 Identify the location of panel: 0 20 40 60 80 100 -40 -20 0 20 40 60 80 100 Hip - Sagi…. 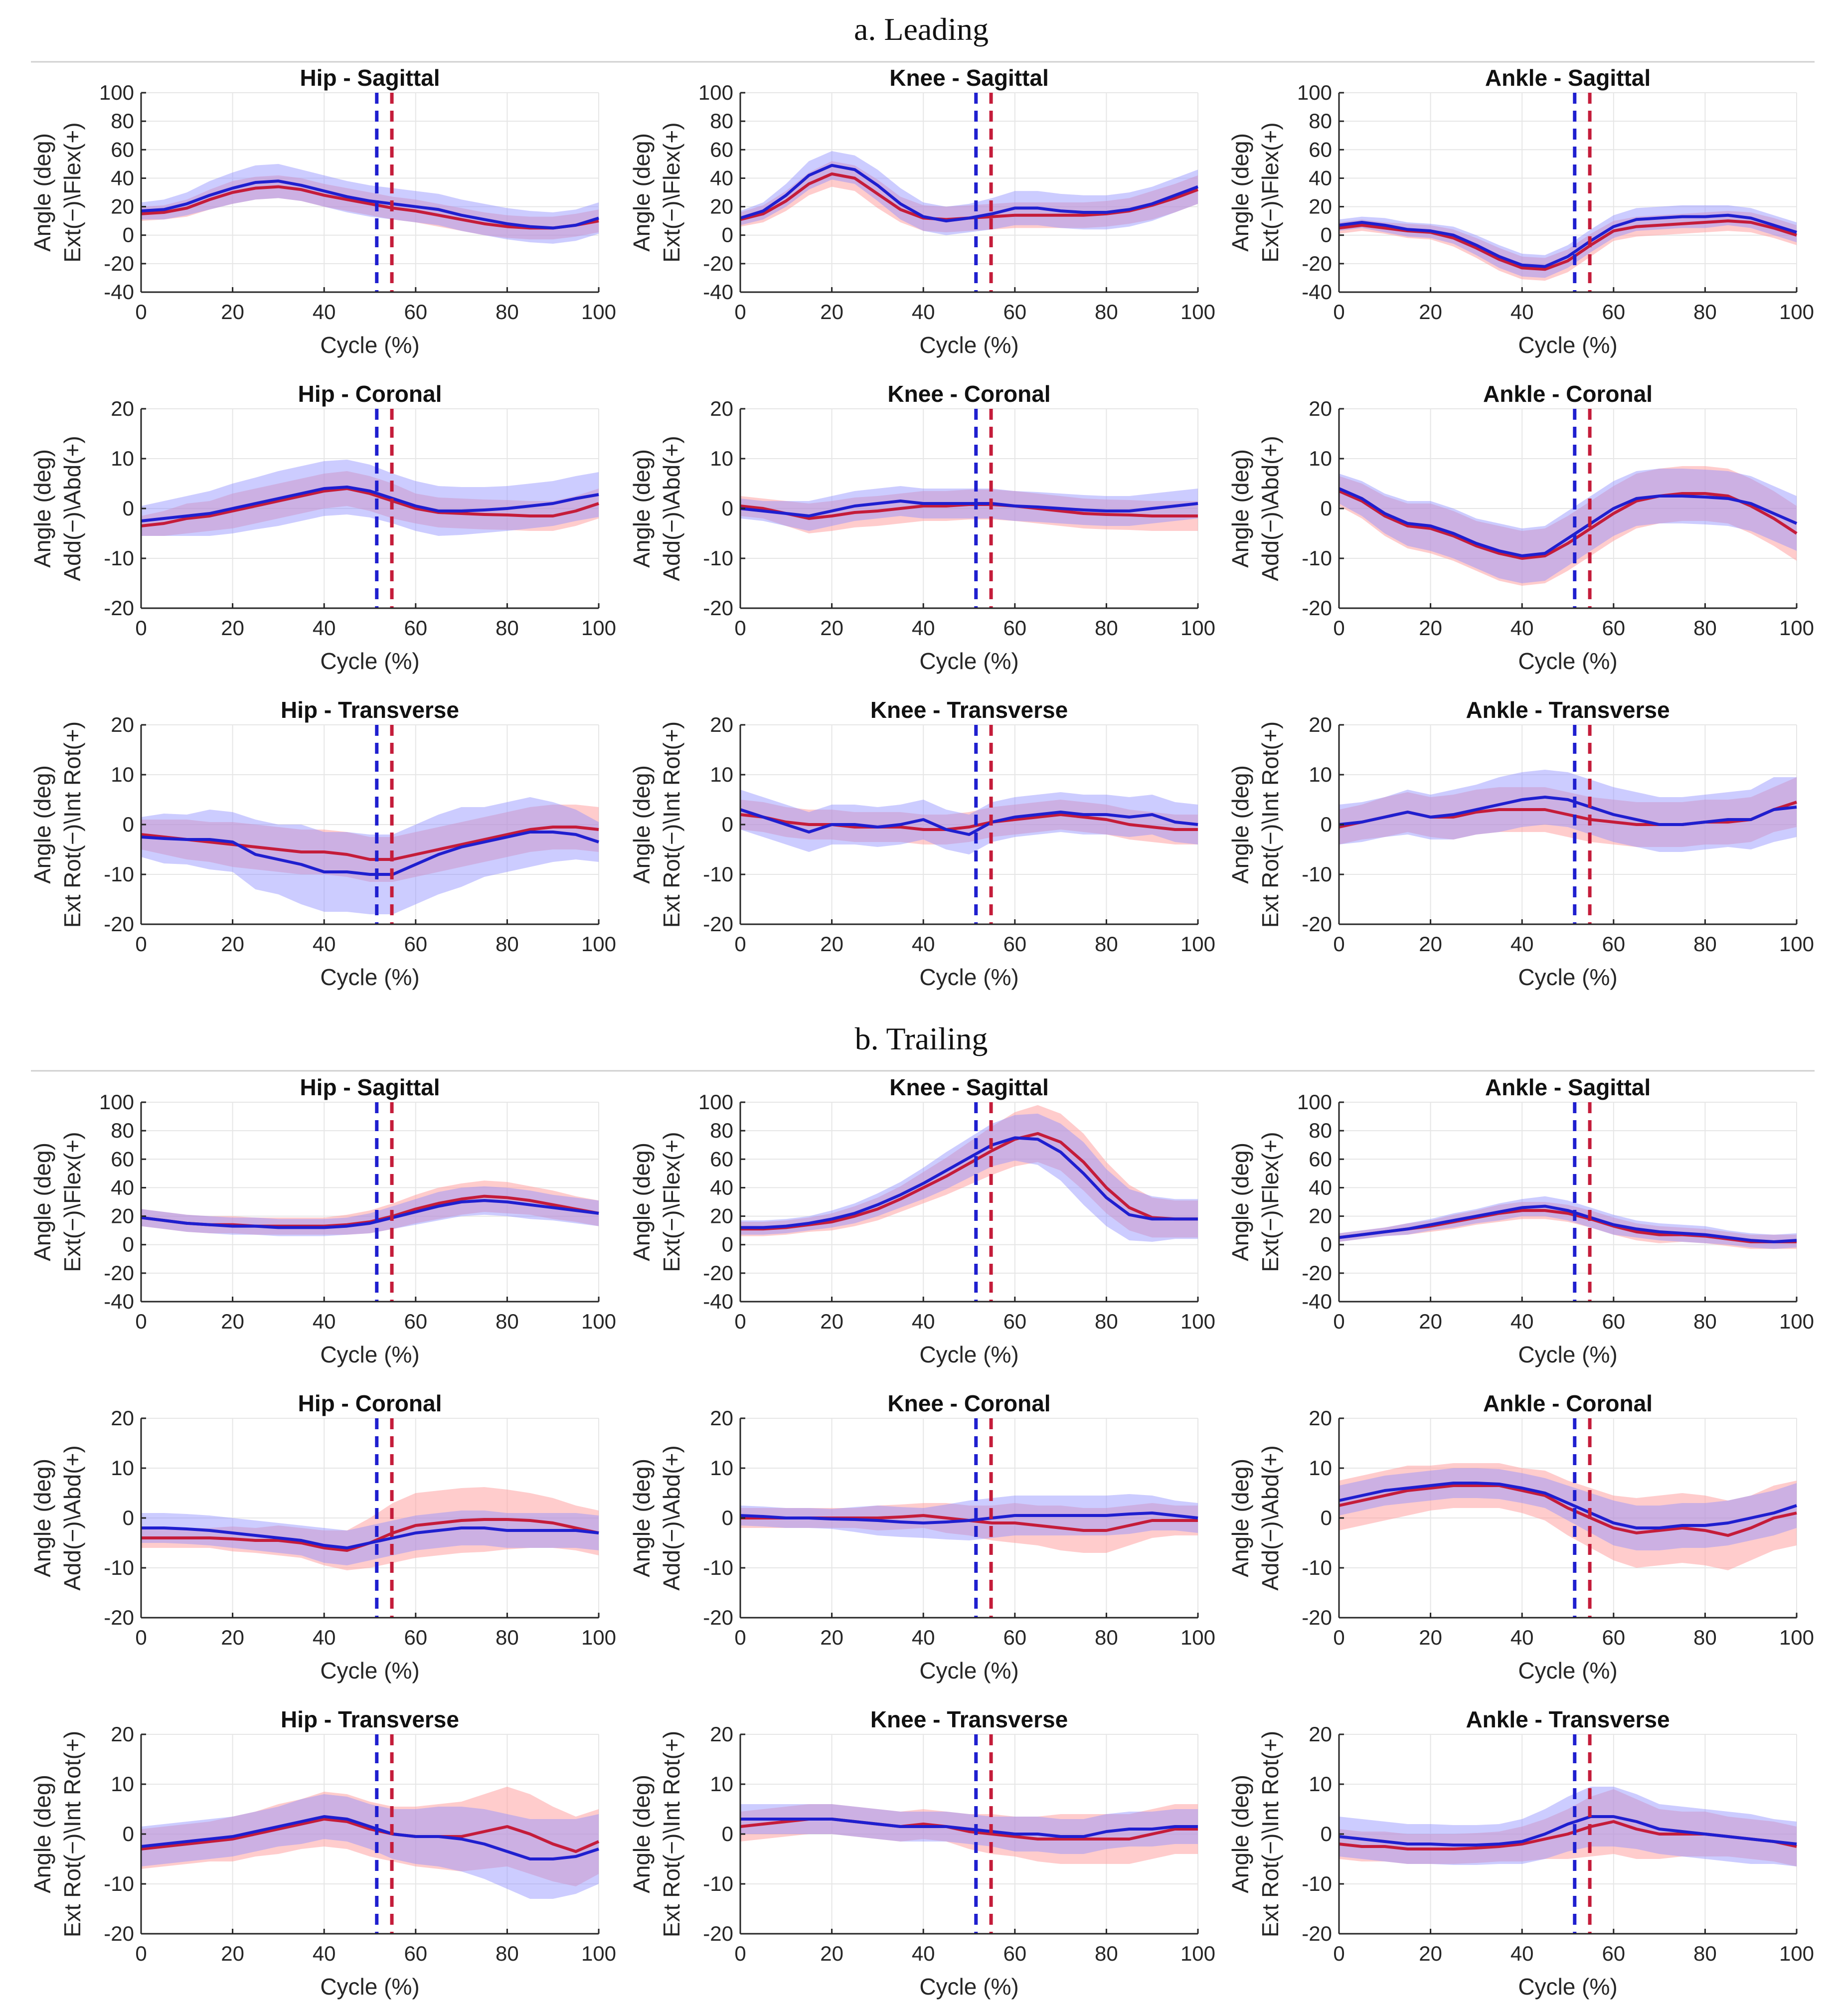
(322, 1220).